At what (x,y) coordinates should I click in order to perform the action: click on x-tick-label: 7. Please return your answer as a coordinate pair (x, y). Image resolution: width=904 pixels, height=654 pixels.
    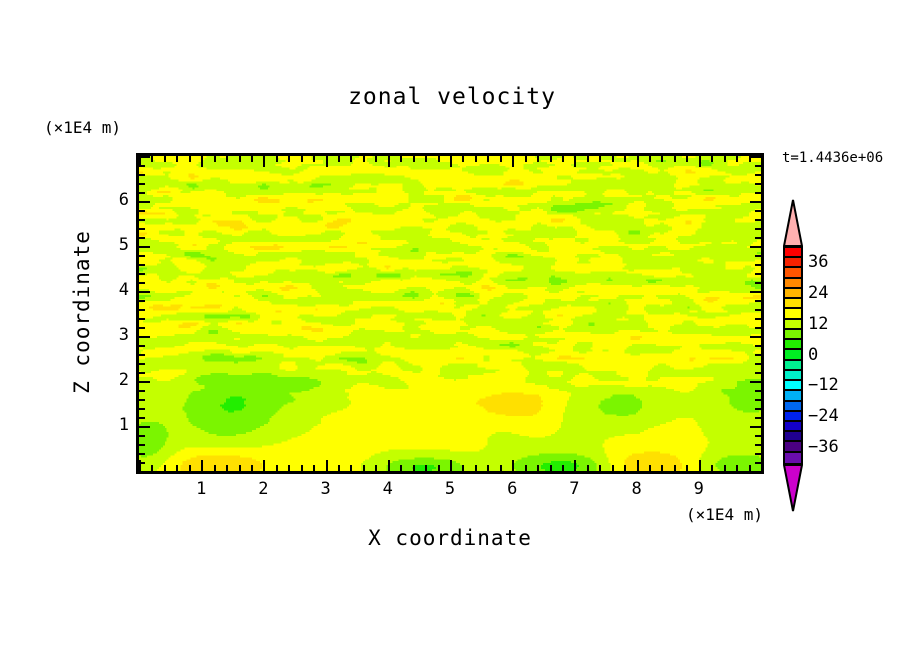
    Looking at the image, I should click on (574, 489).